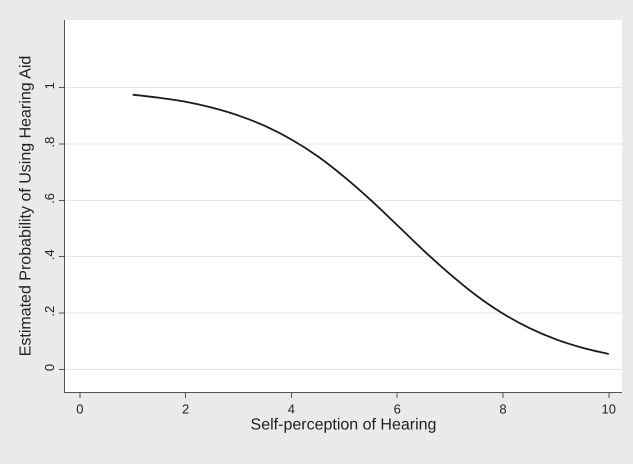 The width and height of the screenshot is (633, 464). Describe the element at coordinates (49, 311) in the screenshot. I see `y-tick-label: .2` at that location.